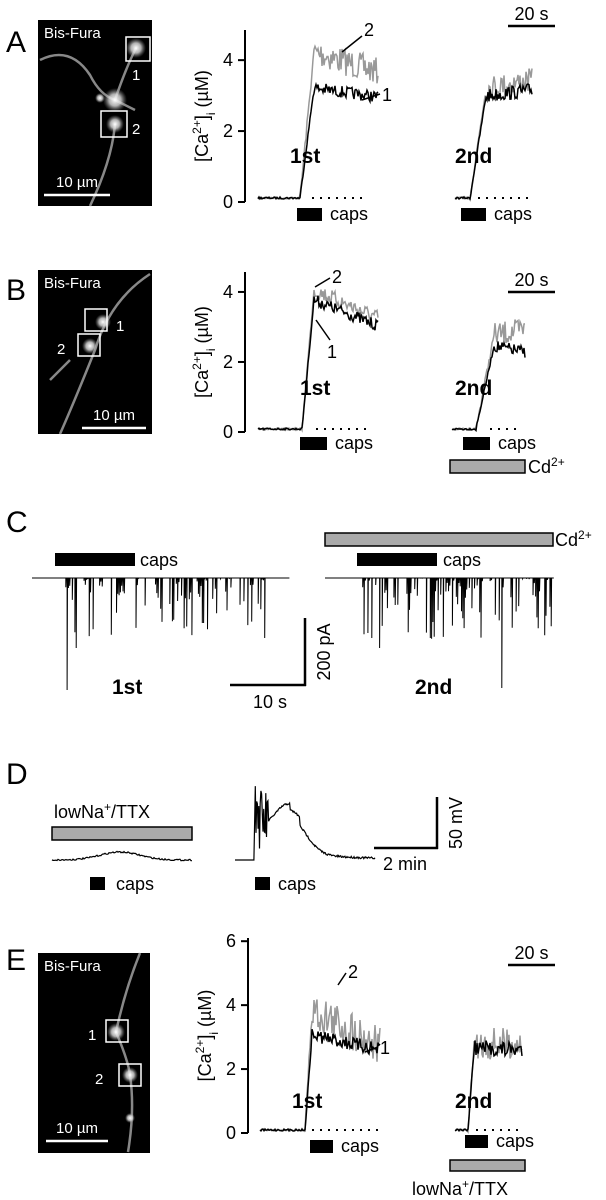 The image size is (606, 1200). I want to click on y-tick-label: 0, so click(231, 1133).